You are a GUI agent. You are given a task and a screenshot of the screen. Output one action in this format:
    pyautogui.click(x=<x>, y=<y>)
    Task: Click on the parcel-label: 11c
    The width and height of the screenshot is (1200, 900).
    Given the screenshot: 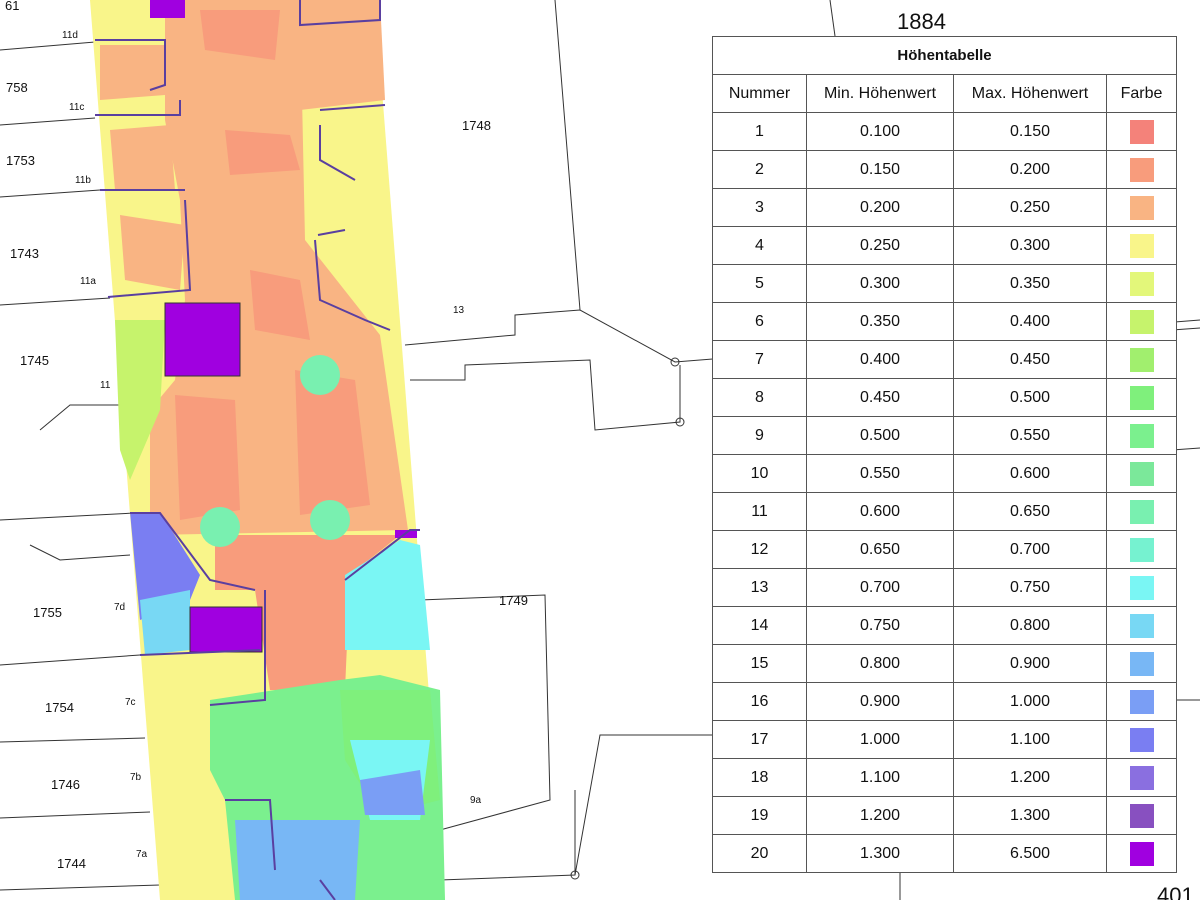 What is the action you would take?
    pyautogui.click(x=76, y=107)
    